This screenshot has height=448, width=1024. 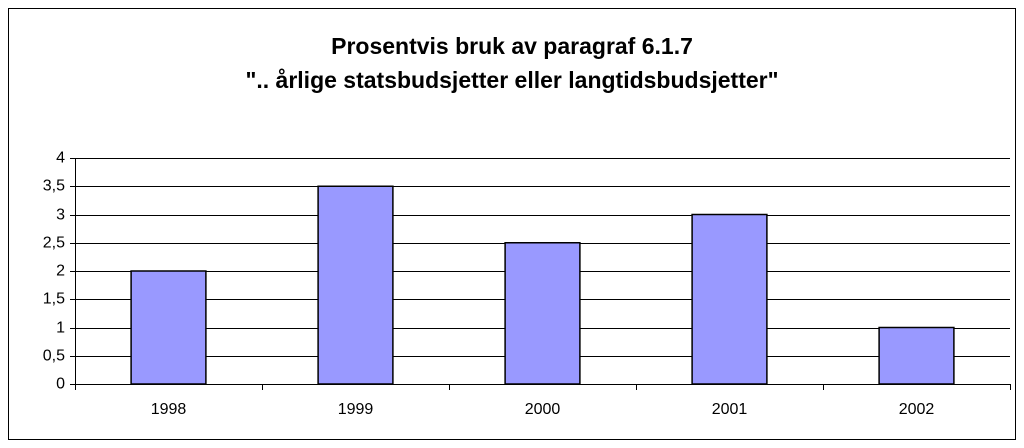 I want to click on y-tick-label: 3,5, so click(x=54, y=186).